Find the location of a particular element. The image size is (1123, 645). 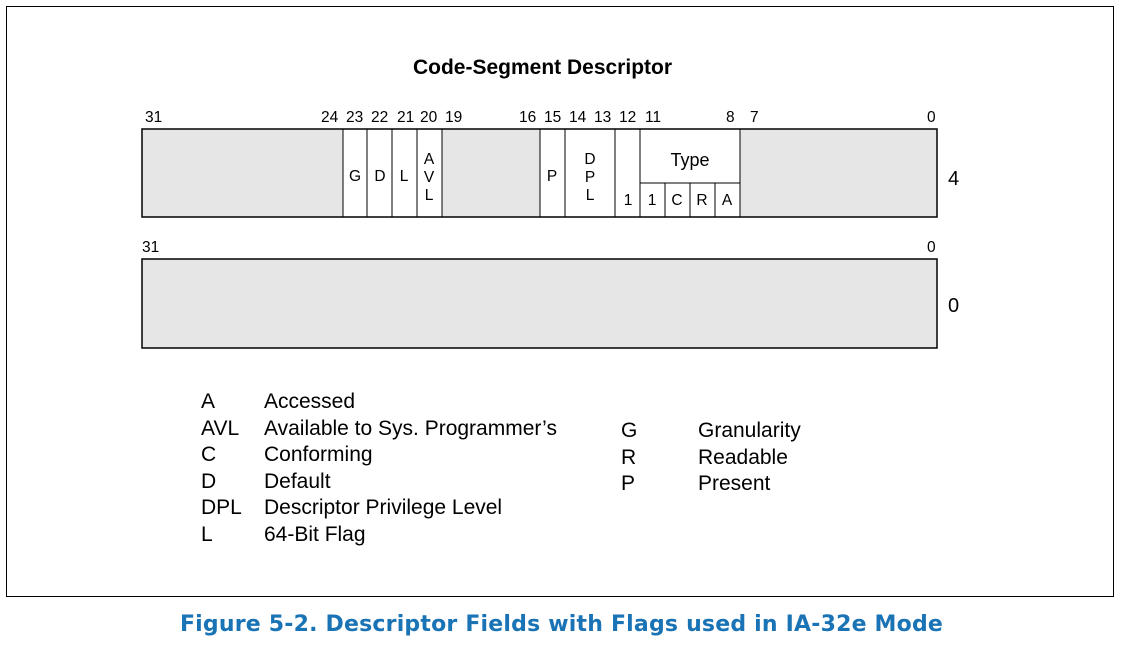

type-bit-a: A is located at coordinates (727, 200).